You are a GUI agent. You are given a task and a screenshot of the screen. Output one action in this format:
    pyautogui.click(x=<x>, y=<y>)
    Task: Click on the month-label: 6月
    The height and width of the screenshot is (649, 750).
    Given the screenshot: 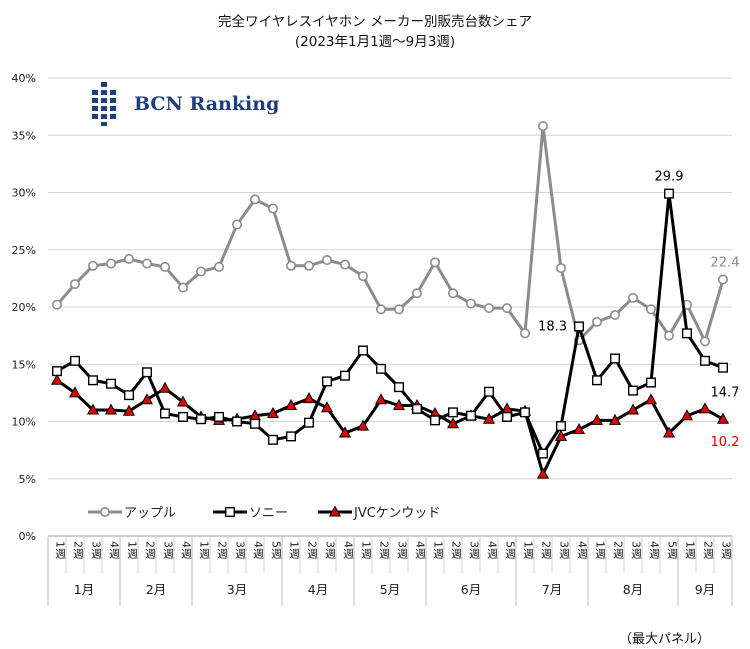 What is the action you would take?
    pyautogui.click(x=471, y=589)
    